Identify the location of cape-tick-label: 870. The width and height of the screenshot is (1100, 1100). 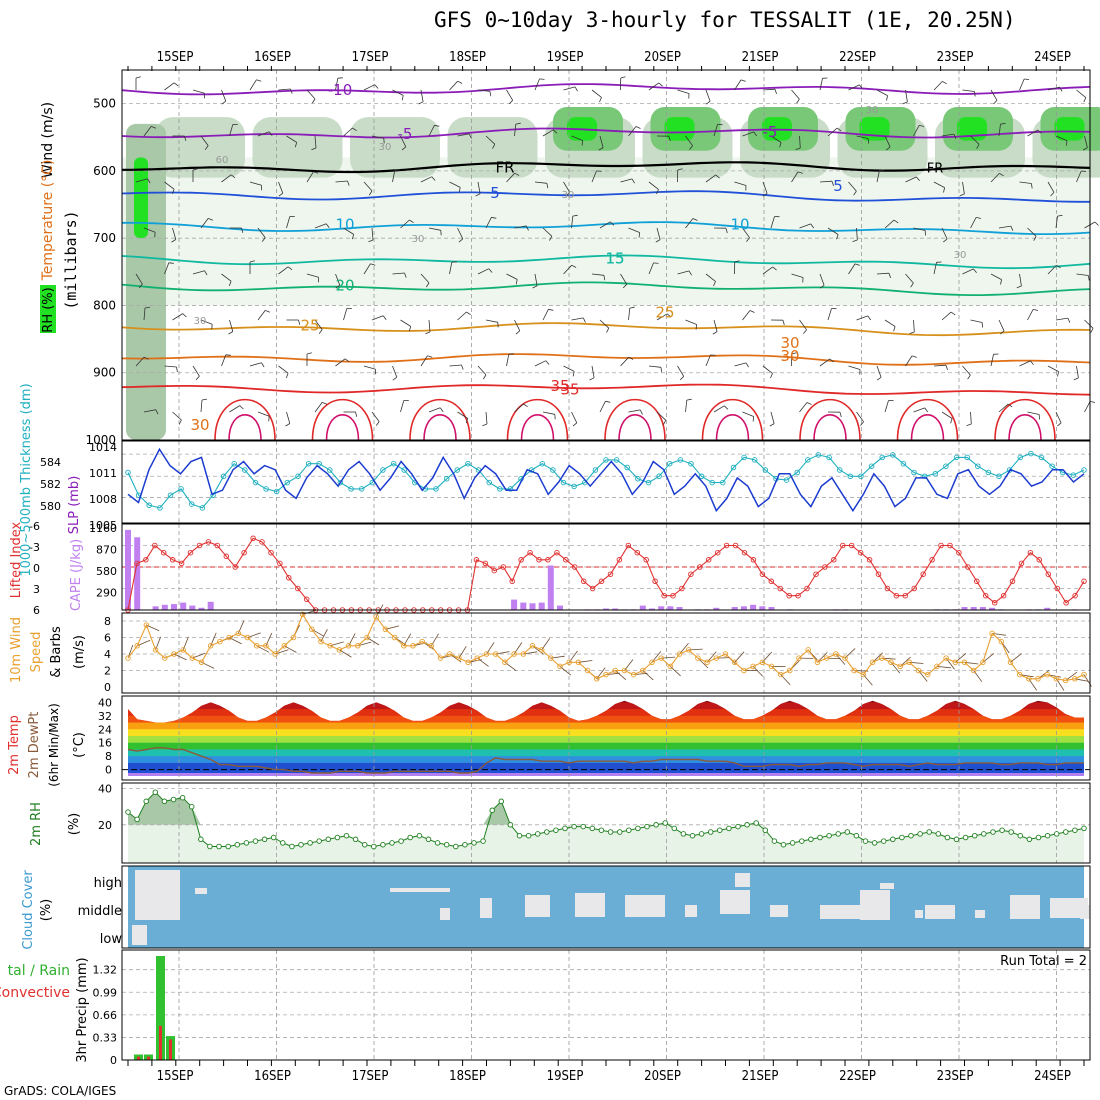
(106, 550).